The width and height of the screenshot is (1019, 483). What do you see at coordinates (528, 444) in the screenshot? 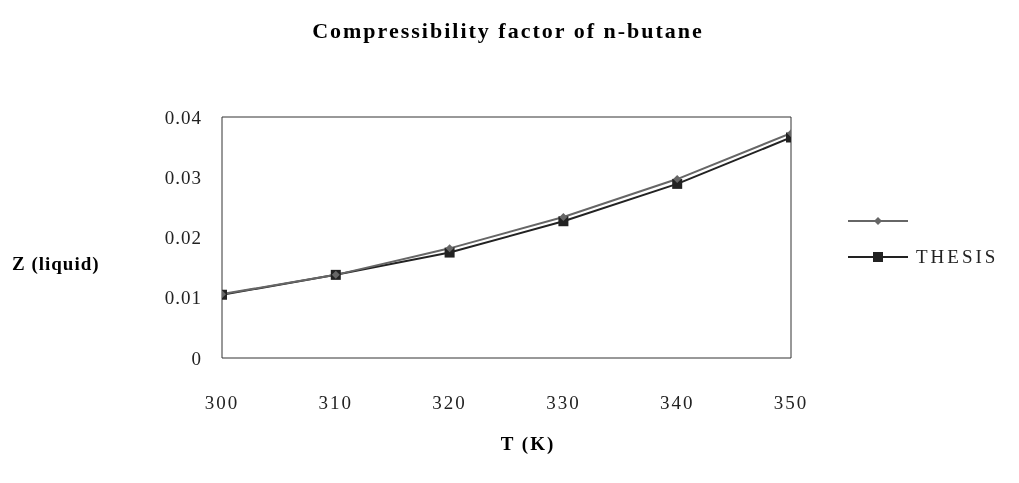
I see `x-axis-title: T (K)` at bounding box center [528, 444].